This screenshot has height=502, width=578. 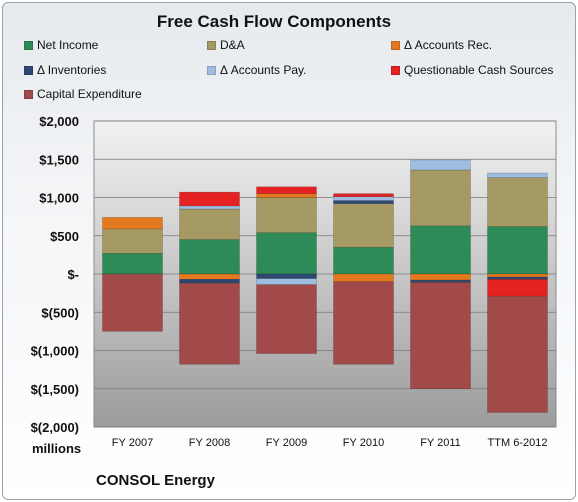 I want to click on x-tick-label: FY 2009, so click(x=286, y=443).